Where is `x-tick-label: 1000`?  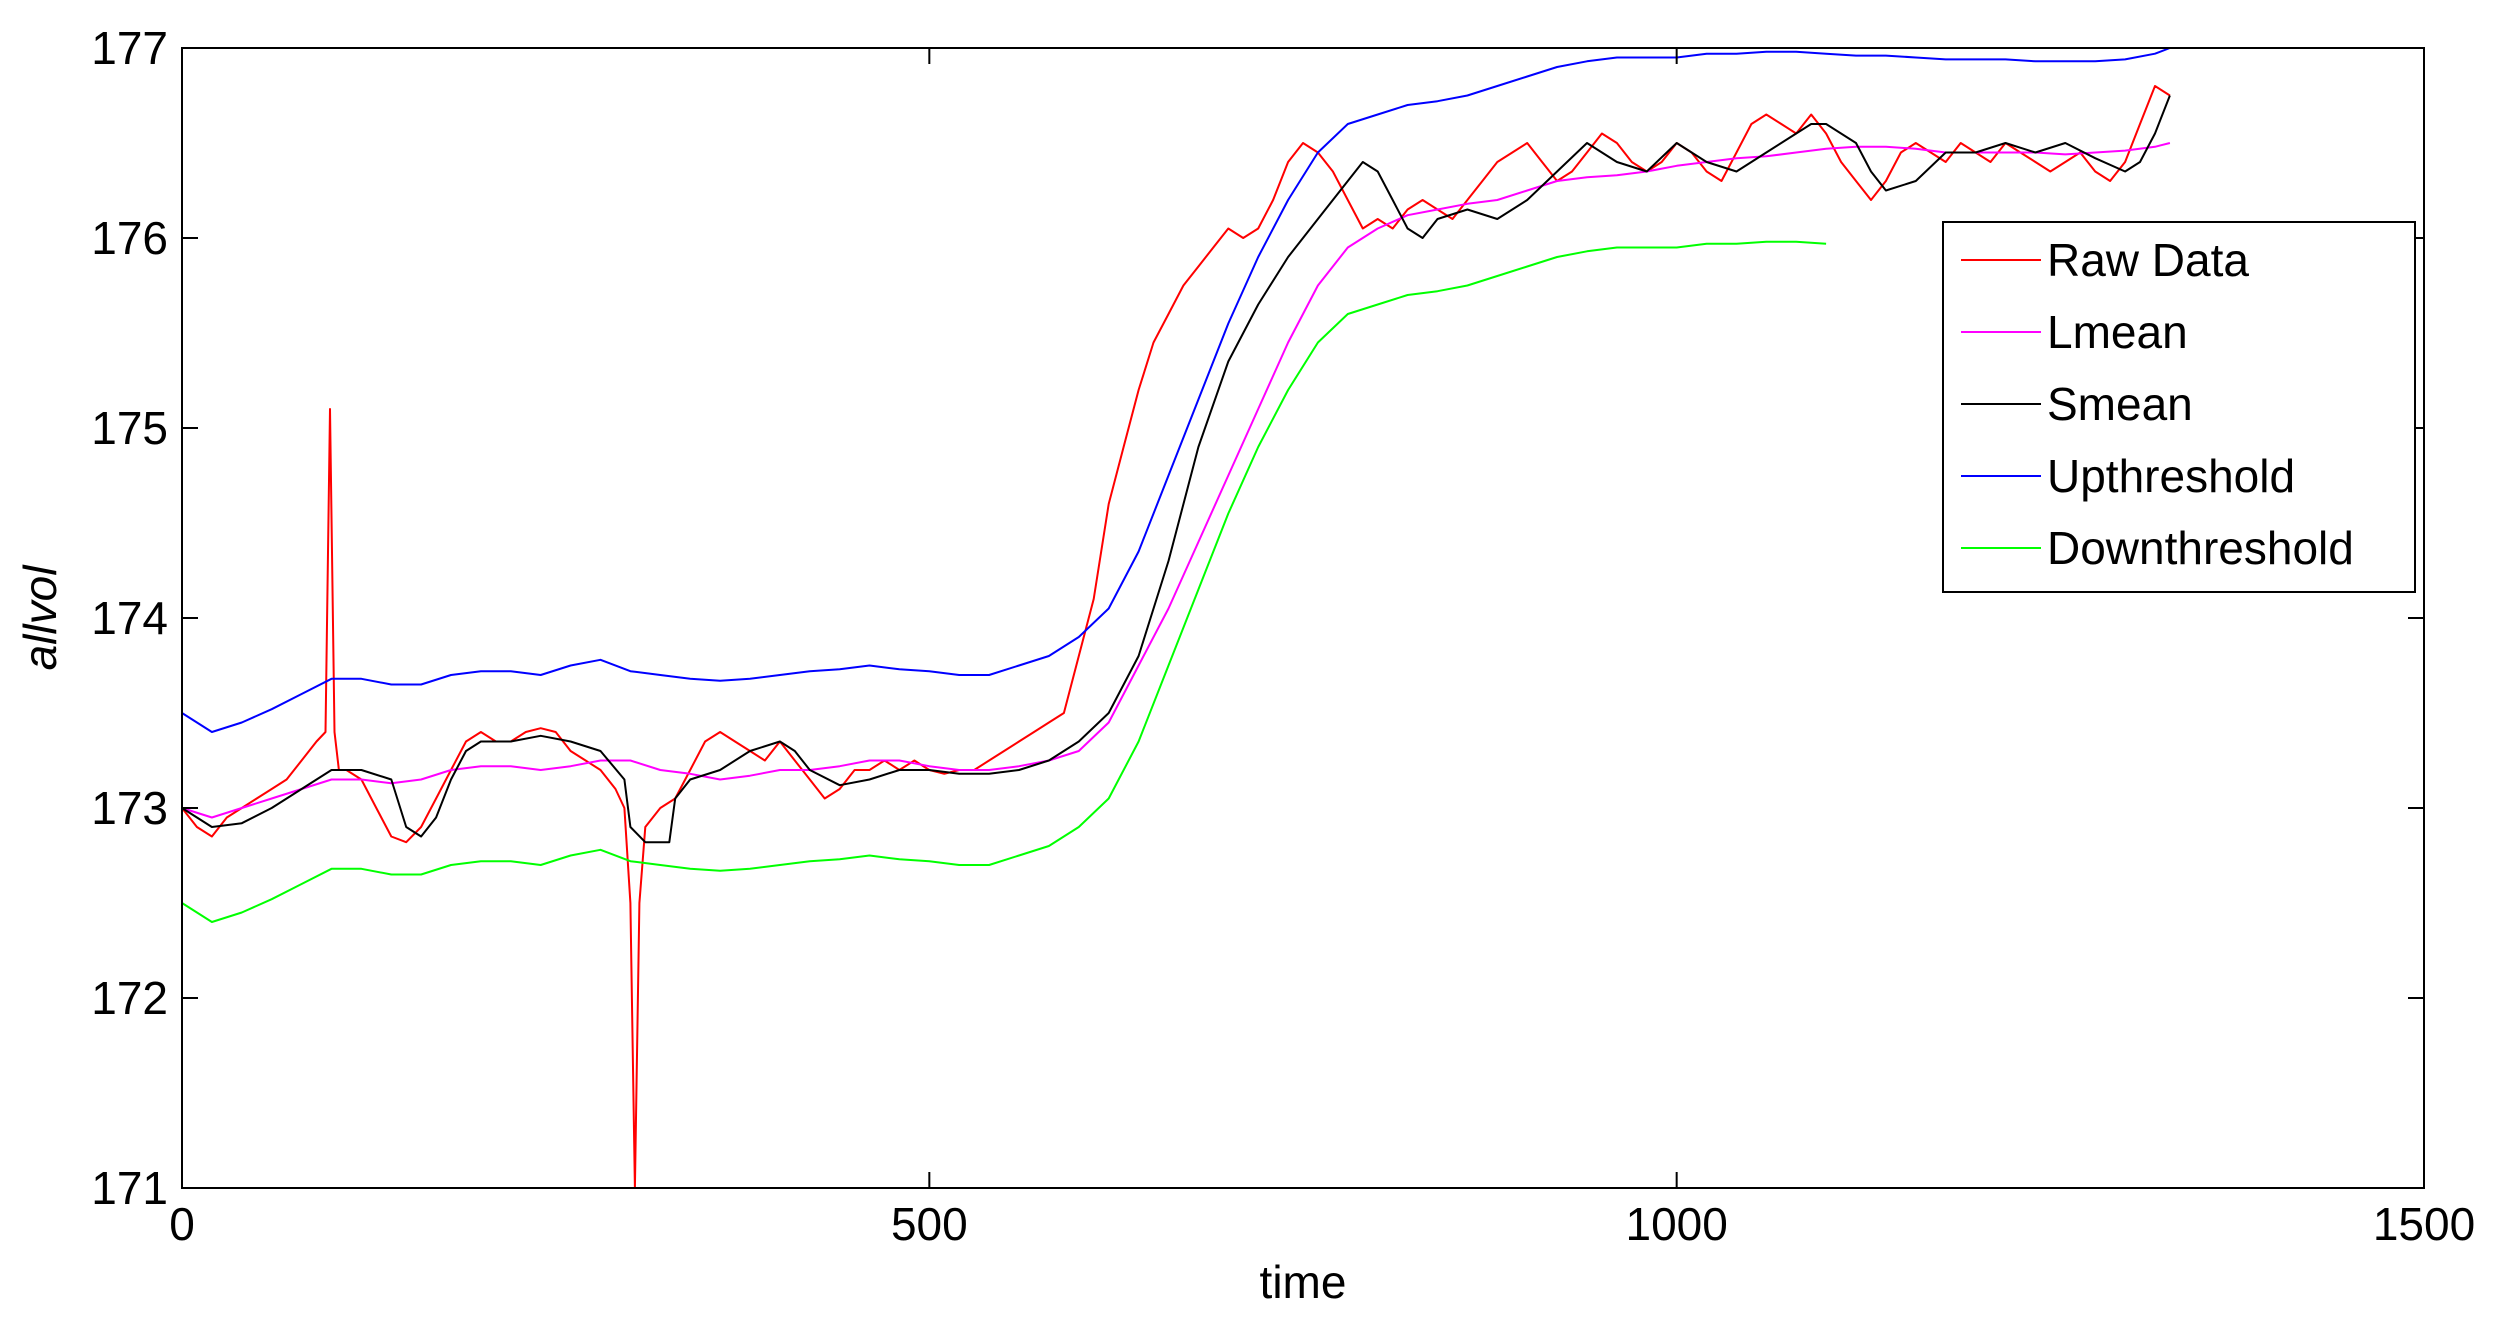 x-tick-label: 1000 is located at coordinates (1676, 1224).